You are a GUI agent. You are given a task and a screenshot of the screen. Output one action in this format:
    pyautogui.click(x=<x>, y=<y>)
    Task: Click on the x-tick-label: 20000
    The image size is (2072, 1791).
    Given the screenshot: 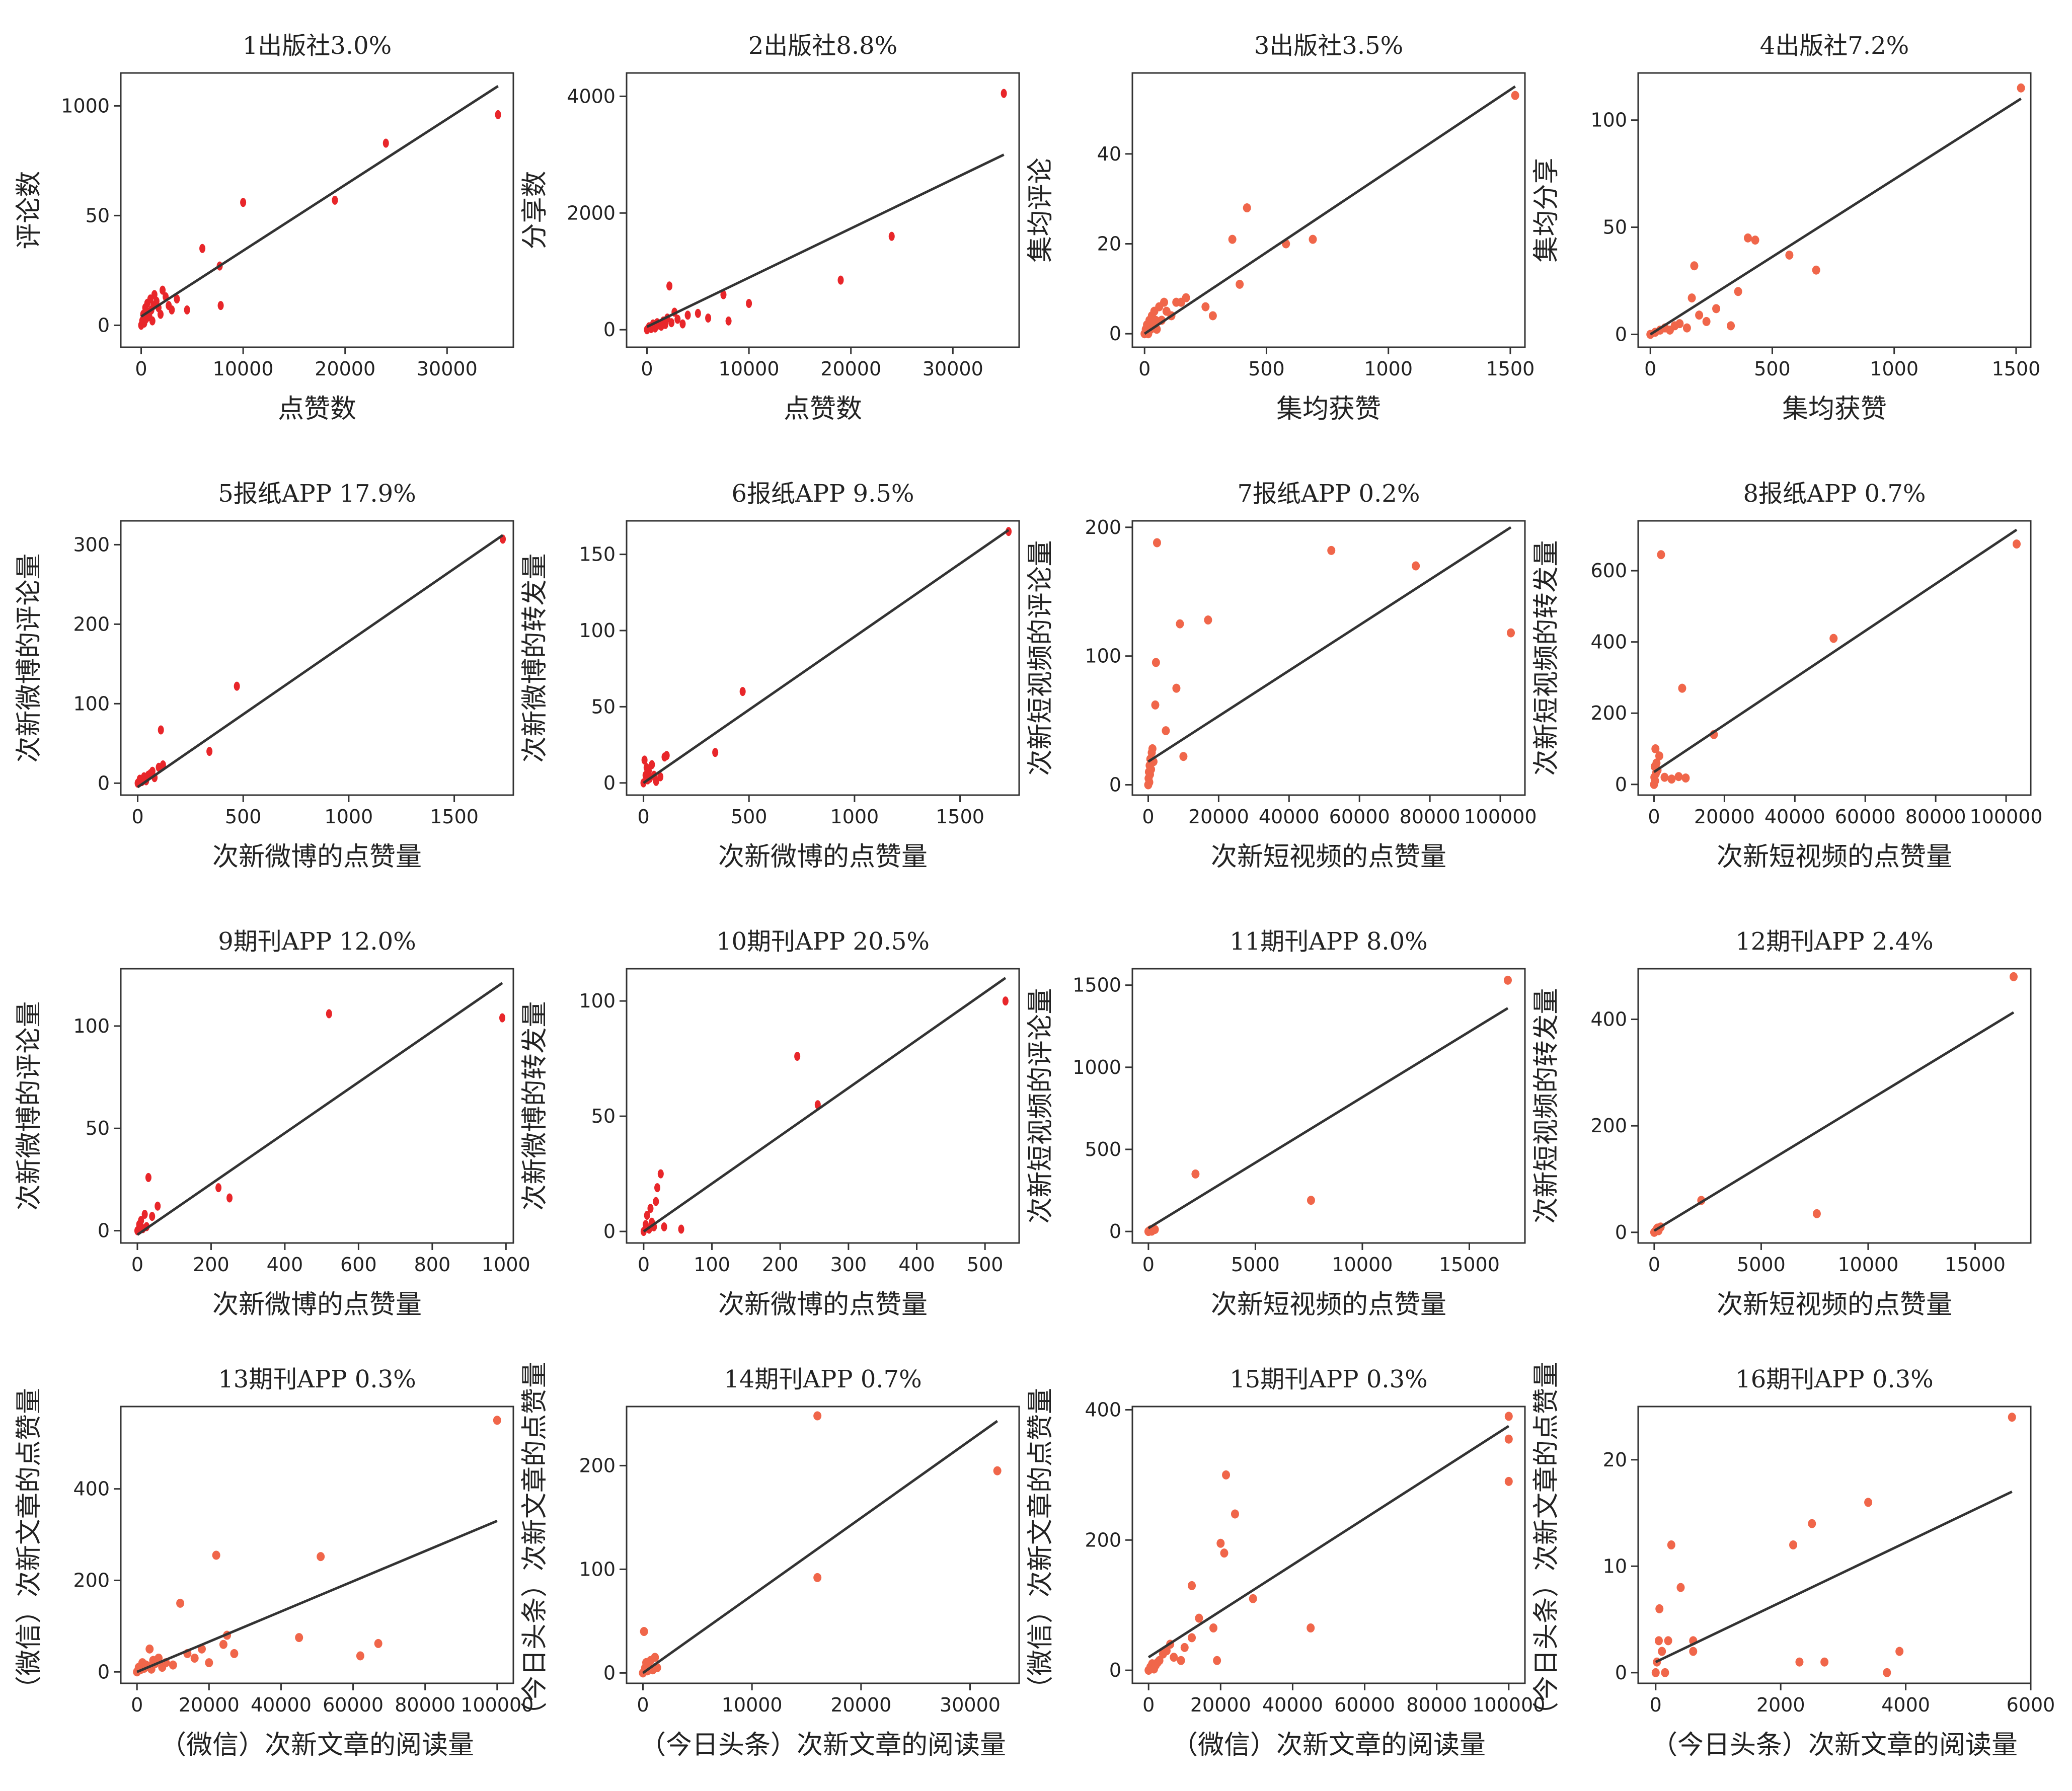 What is the action you would take?
    pyautogui.click(x=345, y=369)
    